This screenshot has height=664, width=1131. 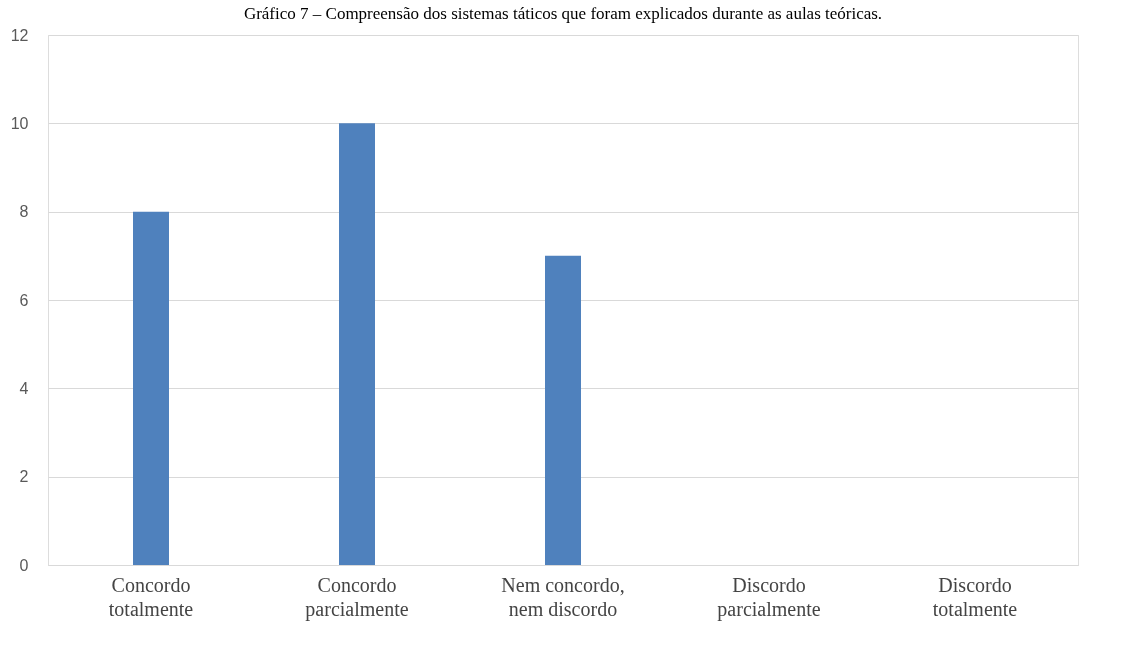 I want to click on x-tick-label: Concordo totalmente, so click(x=151, y=596).